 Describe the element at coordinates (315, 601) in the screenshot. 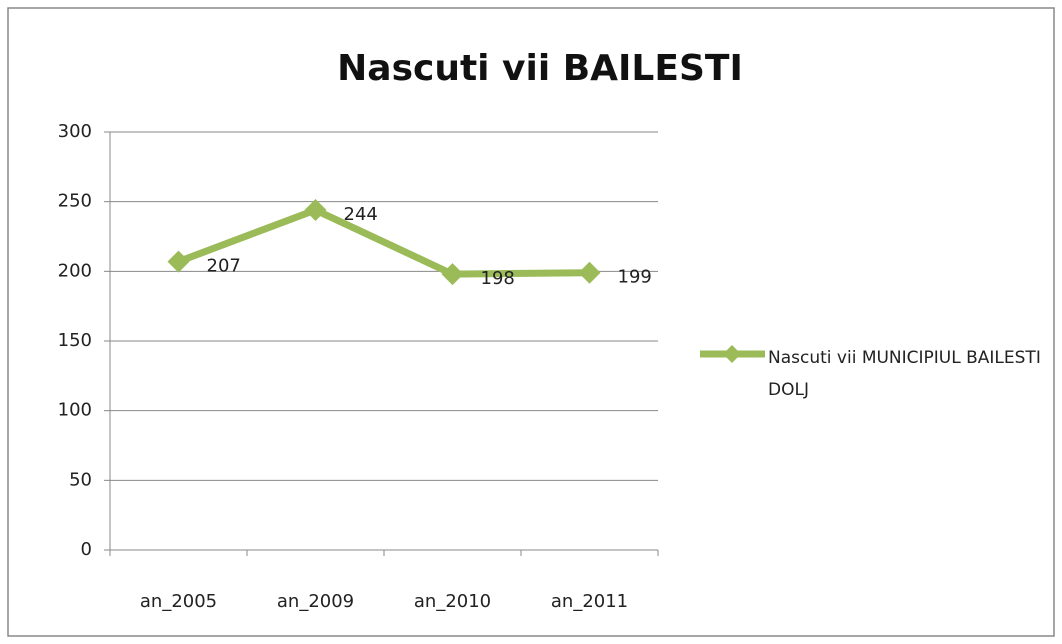

I see `x-tick-label: an_2009` at that location.